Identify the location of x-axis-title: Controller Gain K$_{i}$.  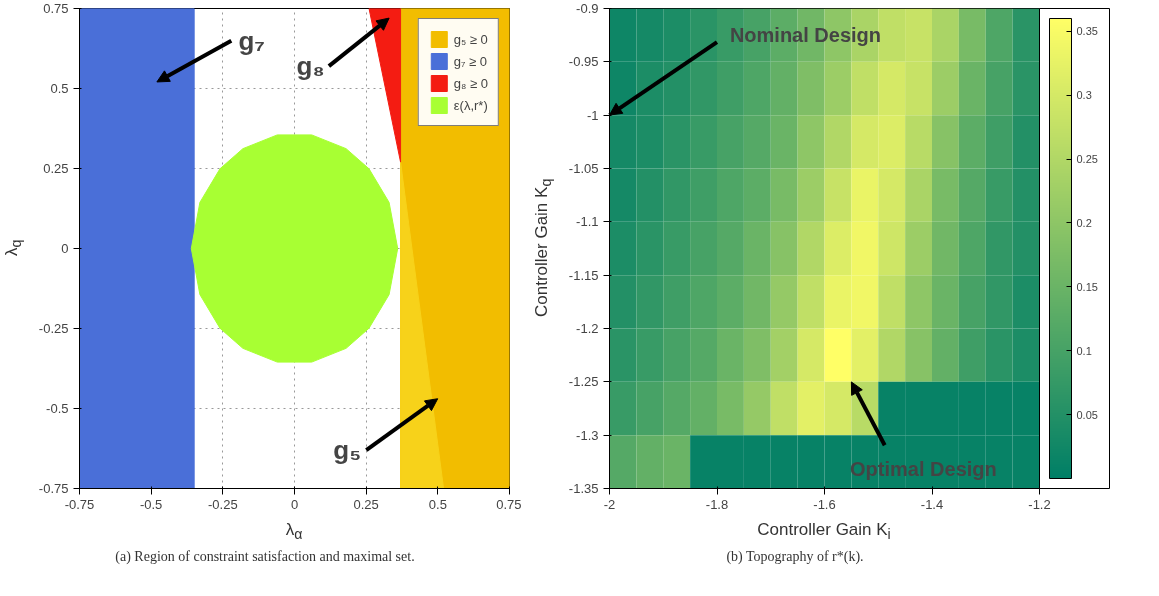
(824, 532).